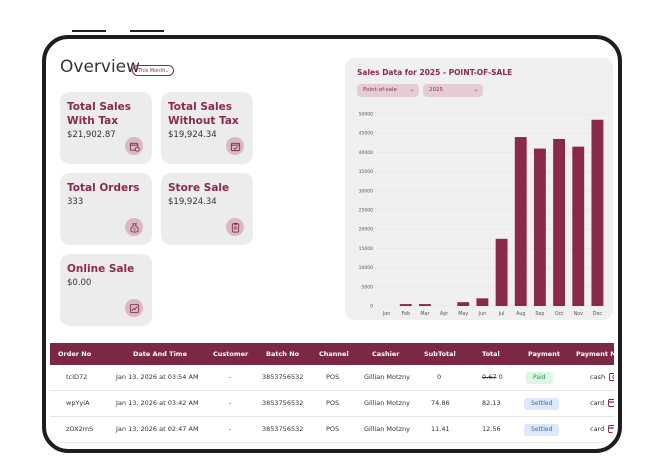  Describe the element at coordinates (371, 307) in the screenshot. I see `y-tick-label: 0` at that location.